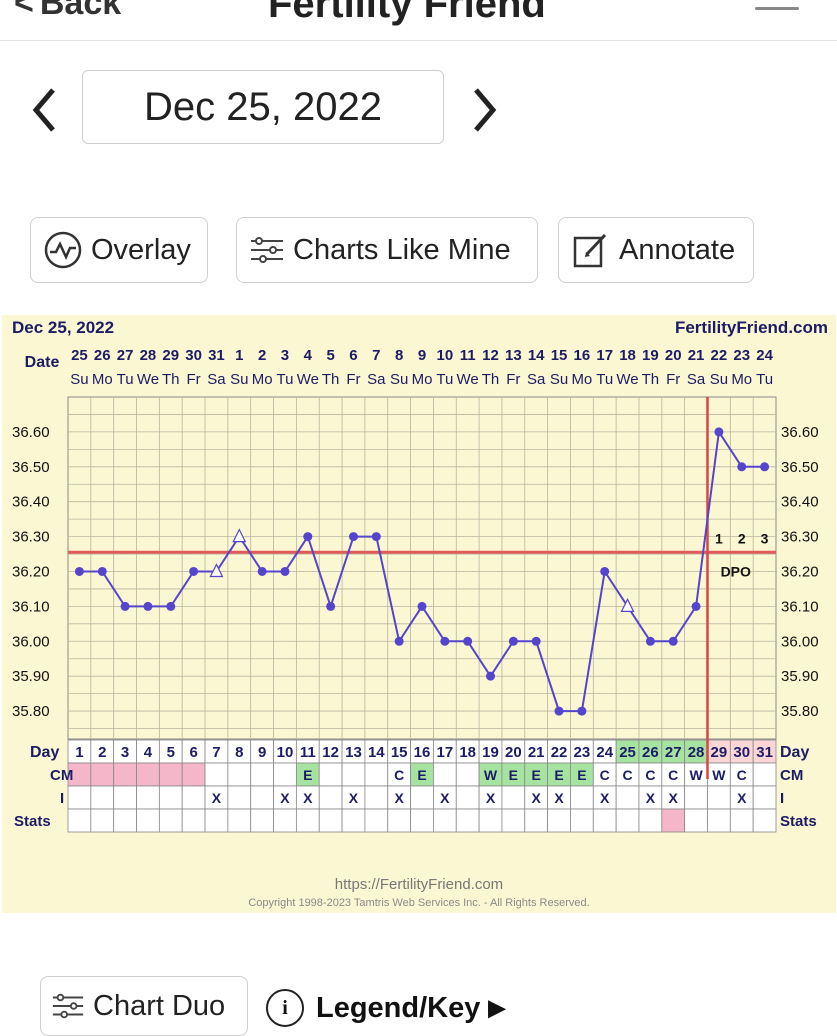 This screenshot has height=1036, width=837. What do you see at coordinates (44, 752) in the screenshot?
I see `row-label-left: Day` at bounding box center [44, 752].